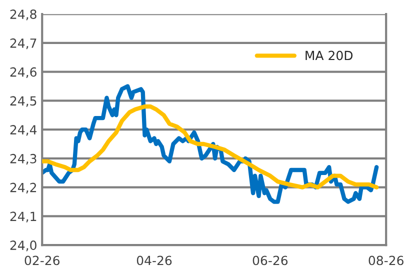 The image size is (409, 276). Describe the element at coordinates (23, 15) in the screenshot. I see `y-tick-label: 24,8` at that location.